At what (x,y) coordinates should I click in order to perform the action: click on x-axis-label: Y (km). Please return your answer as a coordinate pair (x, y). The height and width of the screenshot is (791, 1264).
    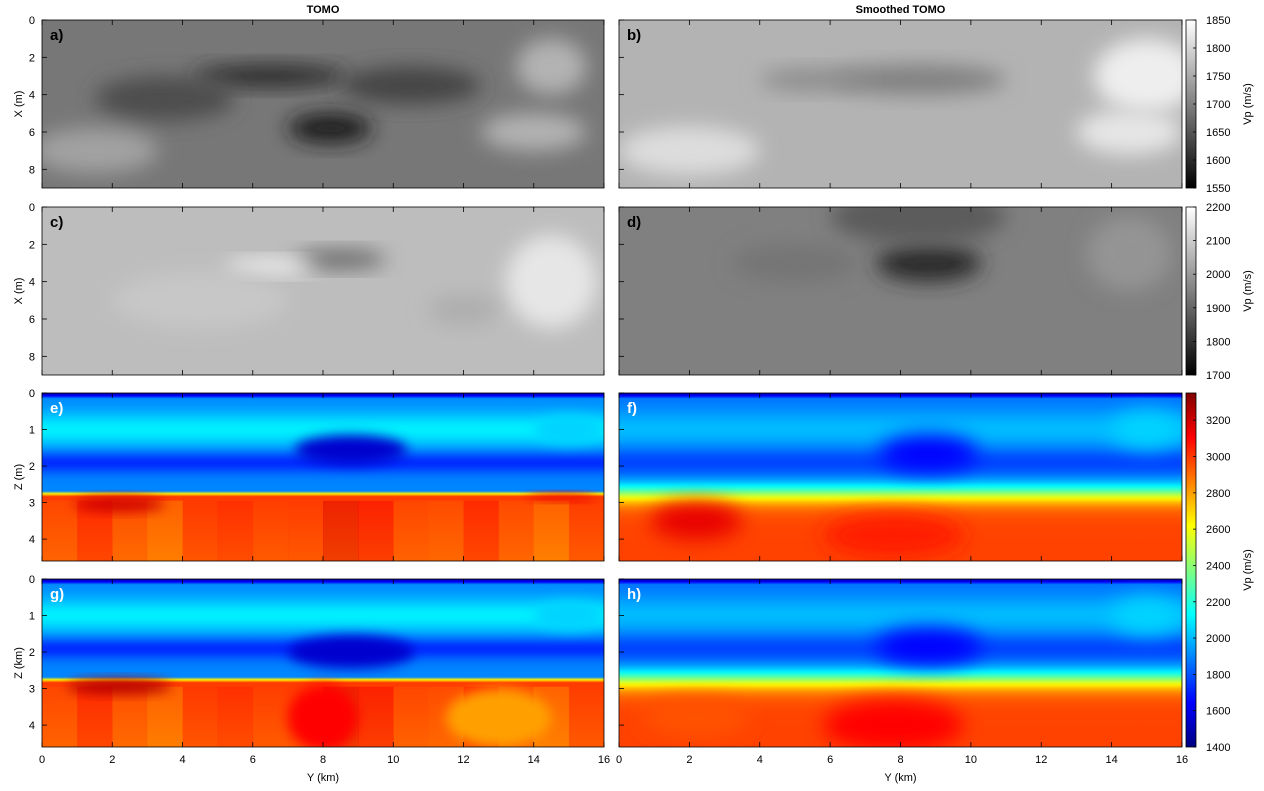
    Looking at the image, I should click on (323, 778).